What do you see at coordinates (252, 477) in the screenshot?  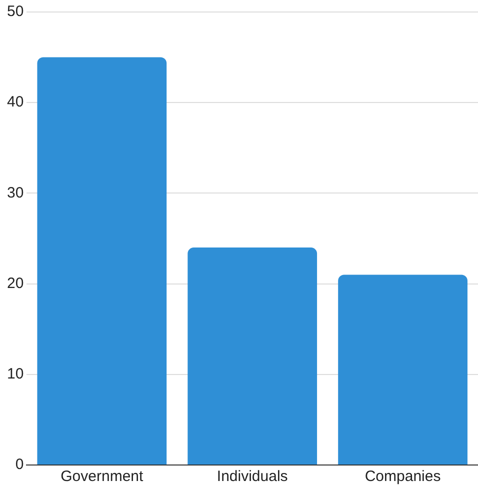 I see `x-tick-label: Individuals` at bounding box center [252, 477].